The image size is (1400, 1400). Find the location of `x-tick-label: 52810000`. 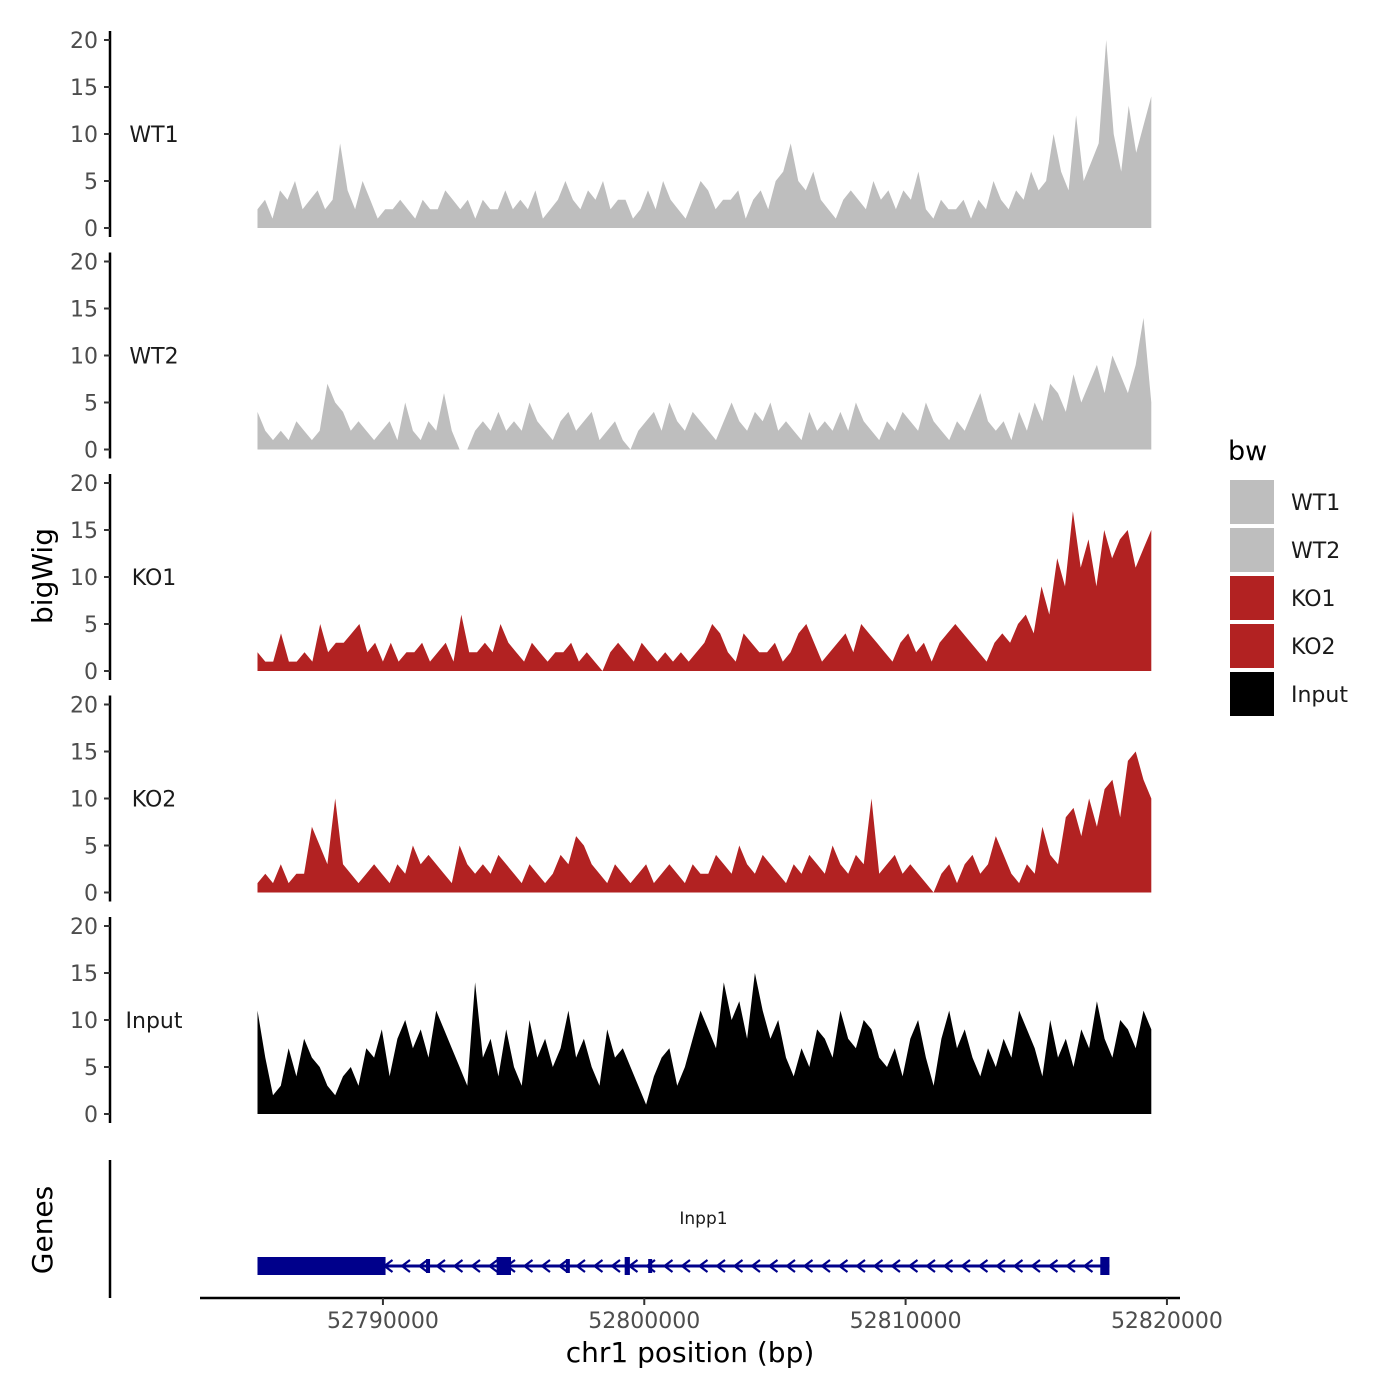

x-tick-label: 52810000 is located at coordinates (906, 1321).